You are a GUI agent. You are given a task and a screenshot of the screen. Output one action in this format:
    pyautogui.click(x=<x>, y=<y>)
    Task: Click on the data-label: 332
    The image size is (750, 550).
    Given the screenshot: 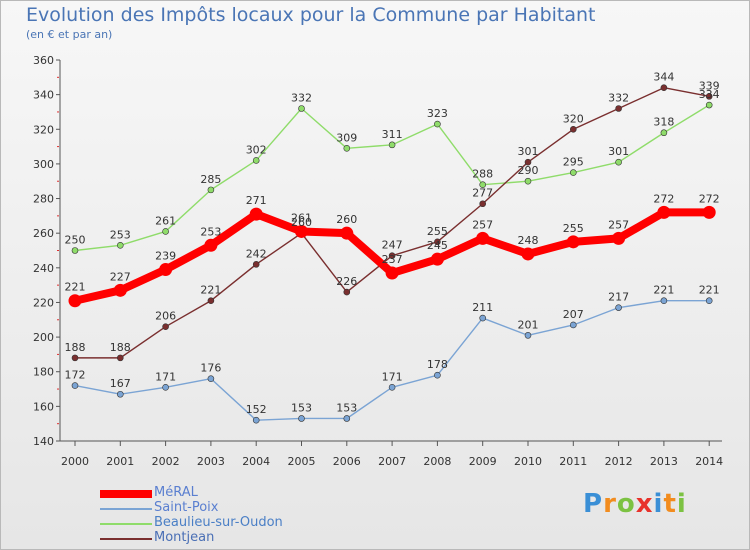 What is the action you would take?
    pyautogui.click(x=618, y=97)
    